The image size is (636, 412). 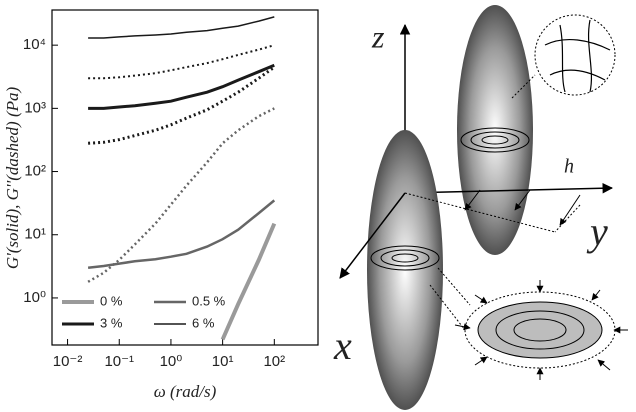 What do you see at coordinates (35, 107) in the screenshot?
I see `y-tick-label: 10³` at bounding box center [35, 107].